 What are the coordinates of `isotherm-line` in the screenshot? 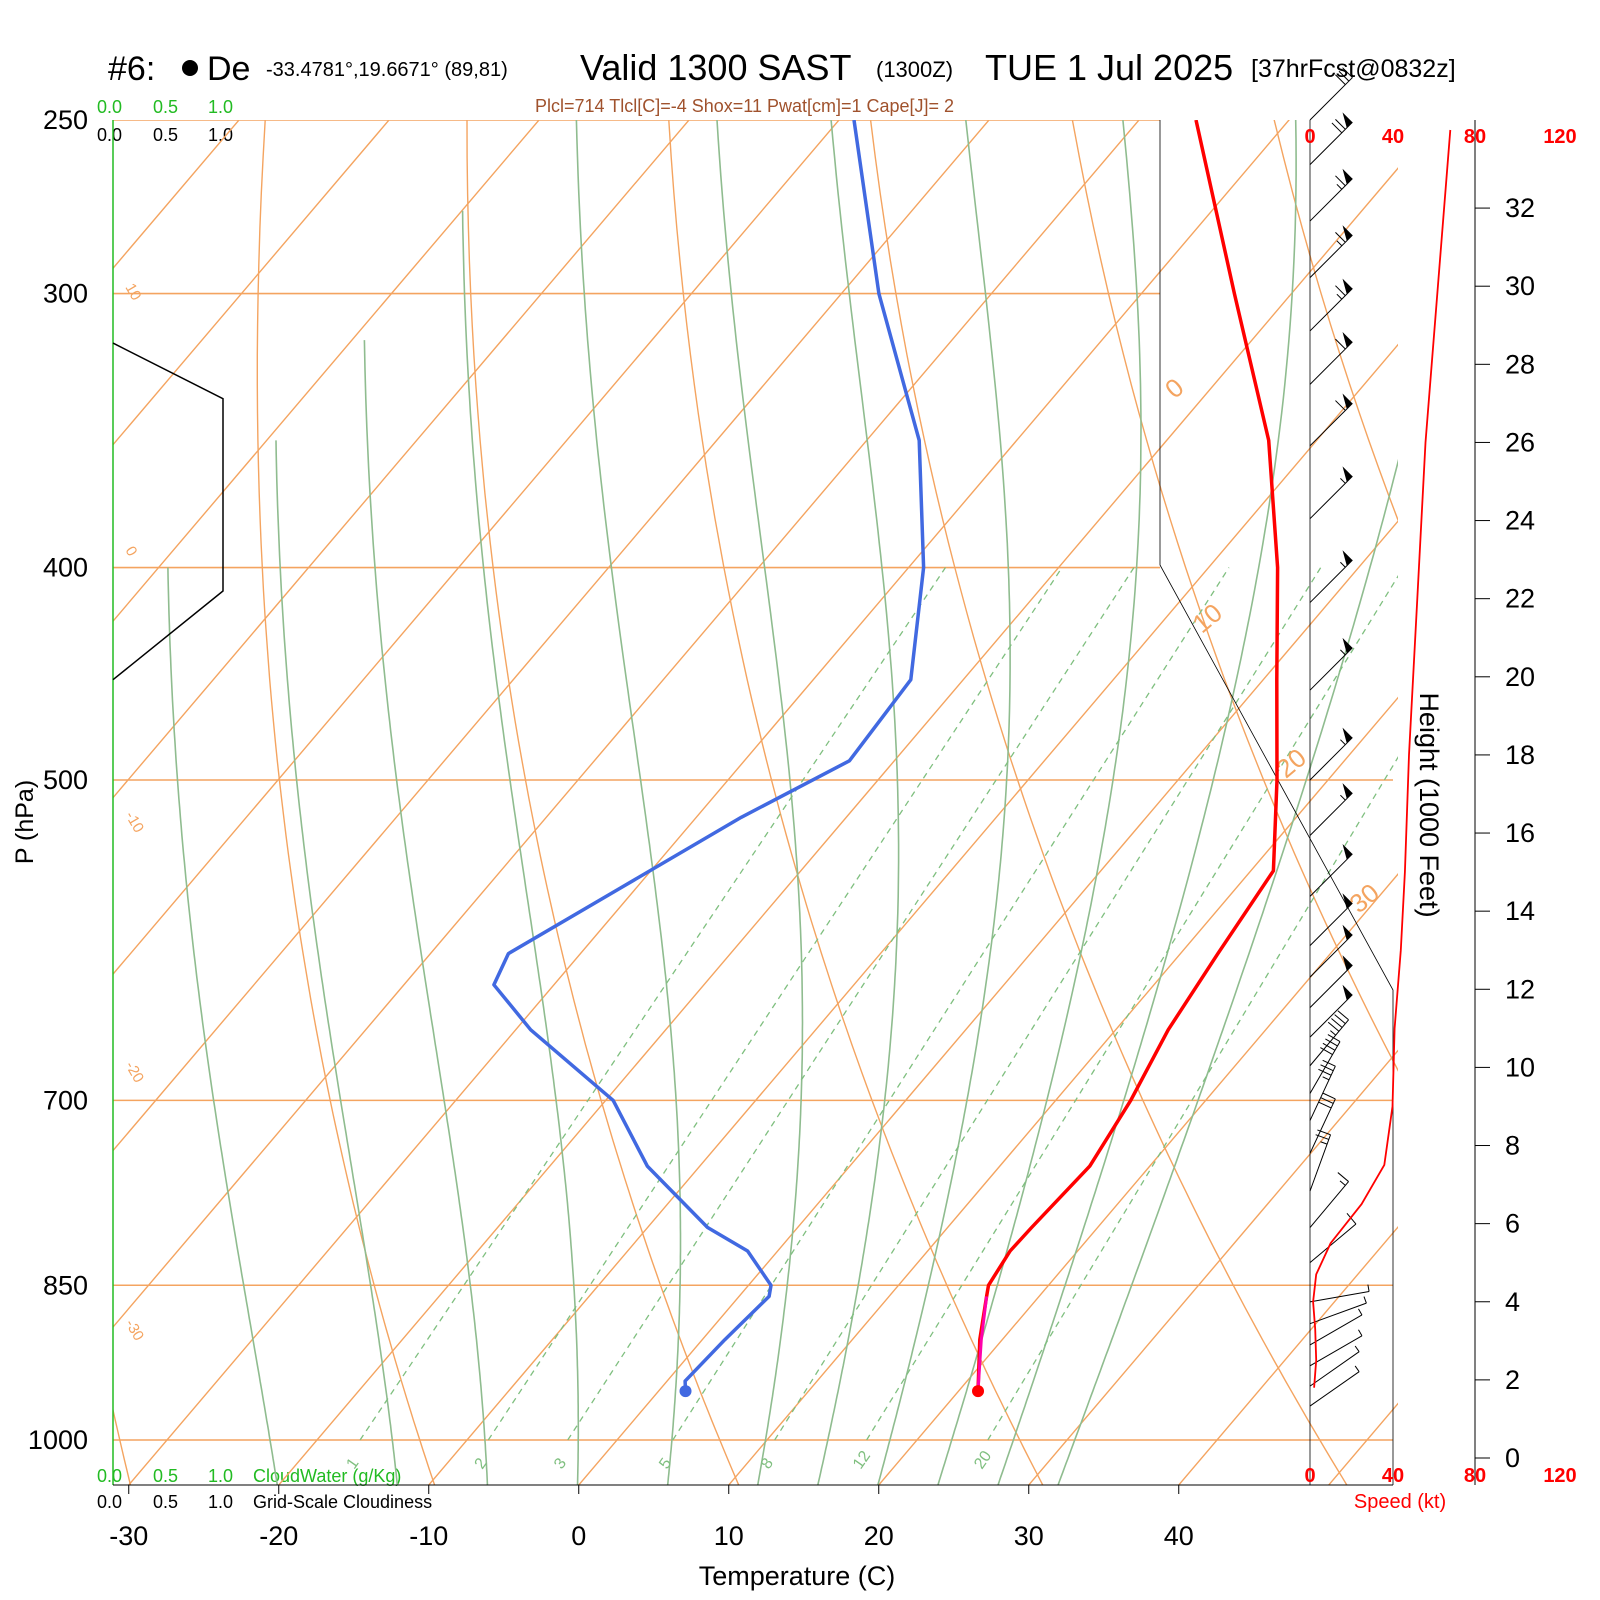 It's located at (1287, 1355).